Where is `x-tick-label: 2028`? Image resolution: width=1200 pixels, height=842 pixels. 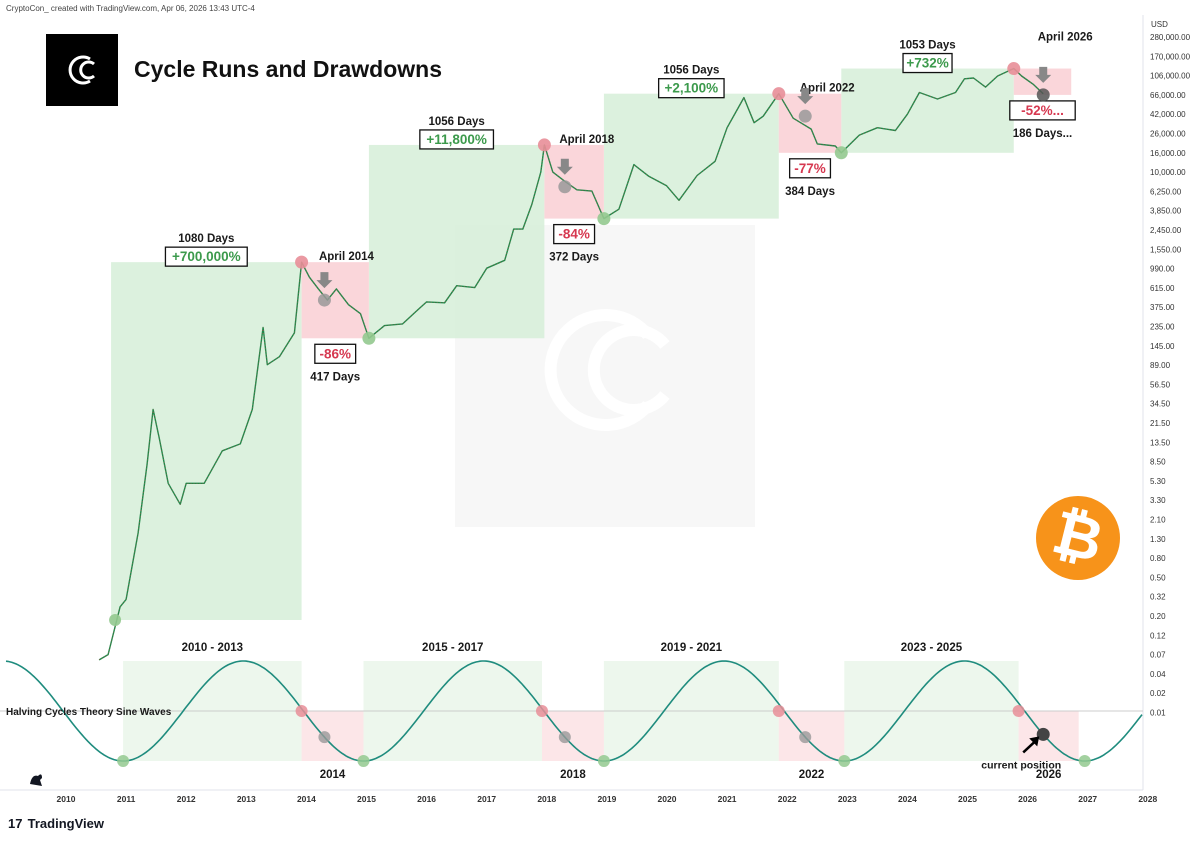 x-tick-label: 2028 is located at coordinates (1147, 799).